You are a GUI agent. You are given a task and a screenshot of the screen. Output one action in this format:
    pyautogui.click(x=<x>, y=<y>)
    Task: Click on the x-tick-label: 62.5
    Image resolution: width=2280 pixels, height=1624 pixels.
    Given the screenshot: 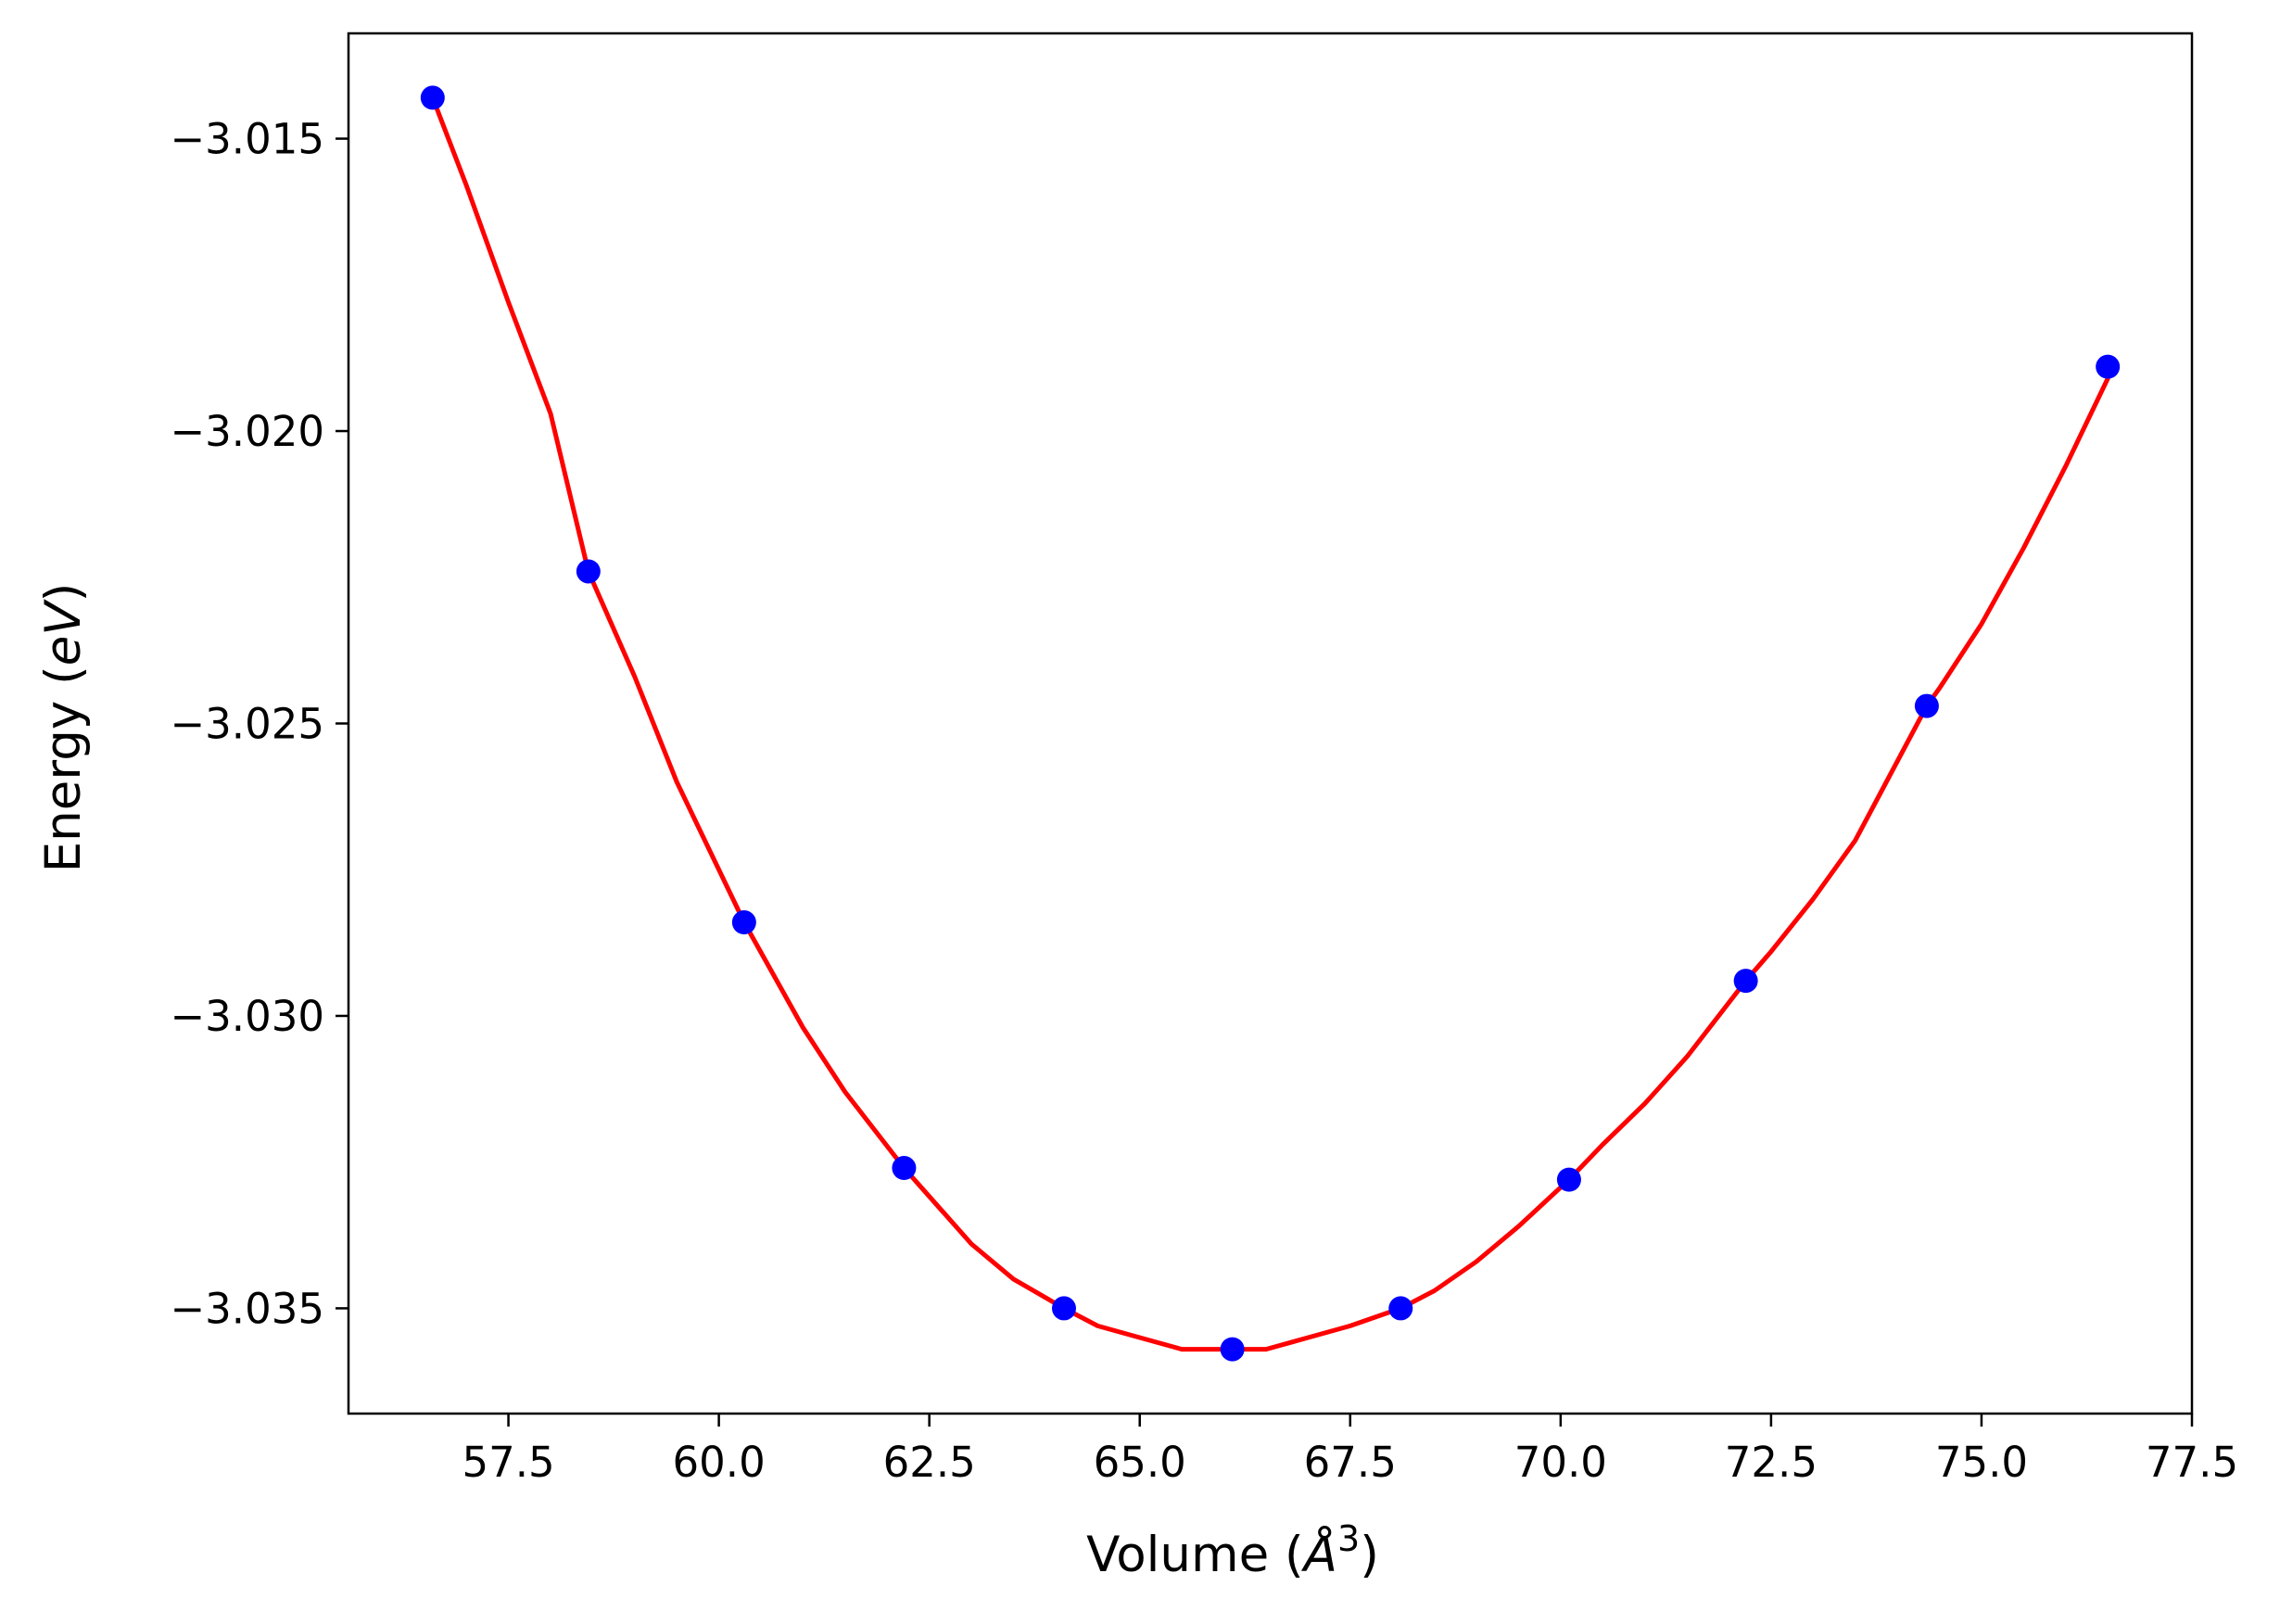 What is the action you would take?
    pyautogui.click(x=930, y=1462)
    